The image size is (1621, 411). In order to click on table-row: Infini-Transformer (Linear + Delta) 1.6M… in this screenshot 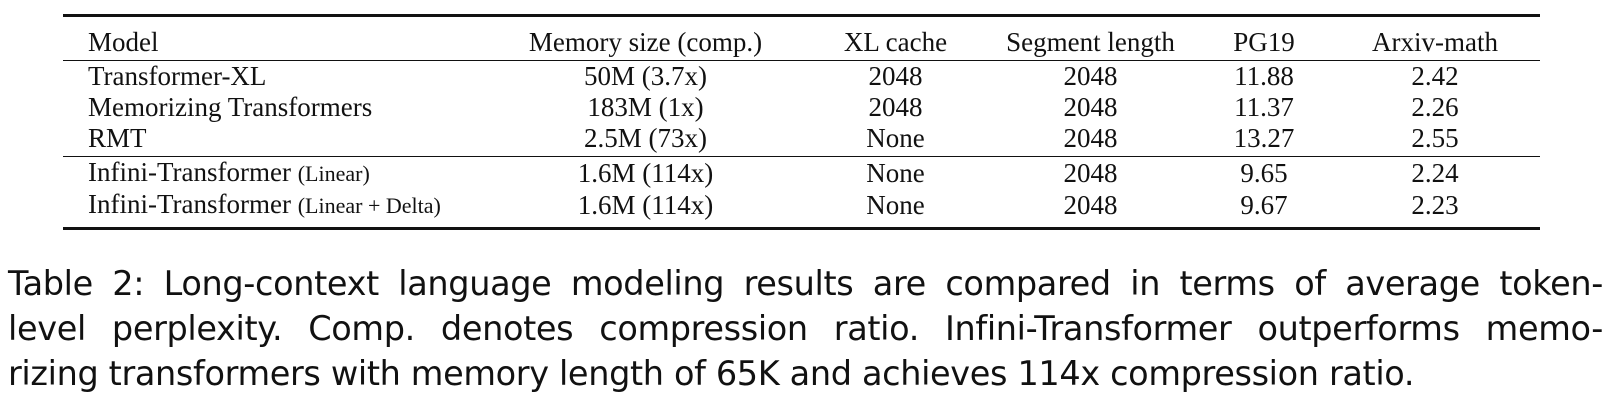, I will do `click(801, 209)`.